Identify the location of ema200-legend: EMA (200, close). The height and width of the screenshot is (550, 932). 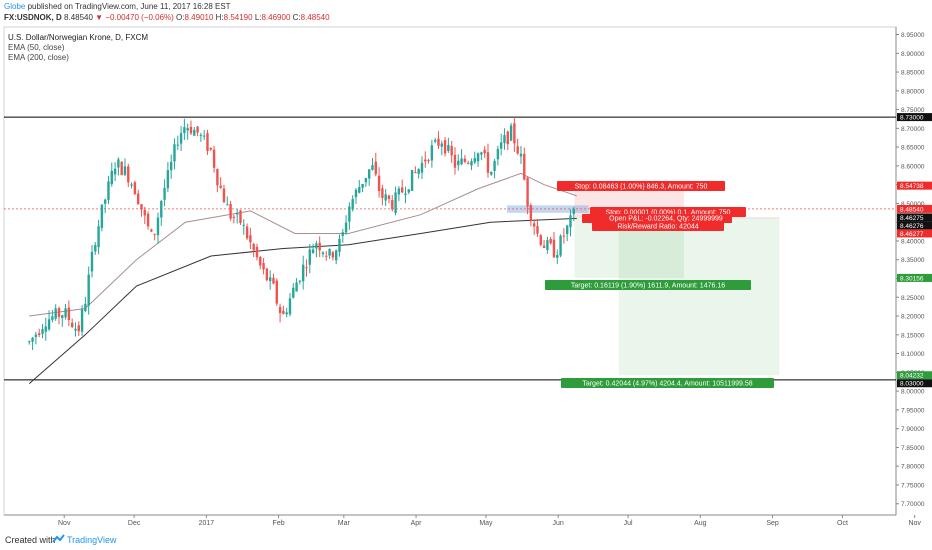
(38, 57).